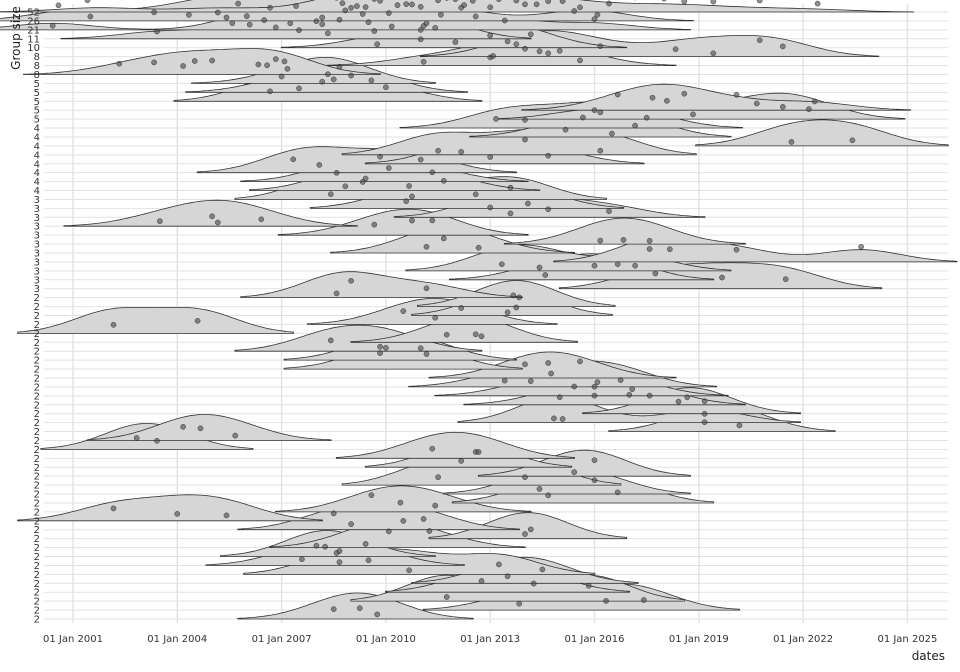 The width and height of the screenshot is (960, 672). What do you see at coordinates (490, 639) in the screenshot?
I see `x-tick-label: 01 Jan 2013` at bounding box center [490, 639].